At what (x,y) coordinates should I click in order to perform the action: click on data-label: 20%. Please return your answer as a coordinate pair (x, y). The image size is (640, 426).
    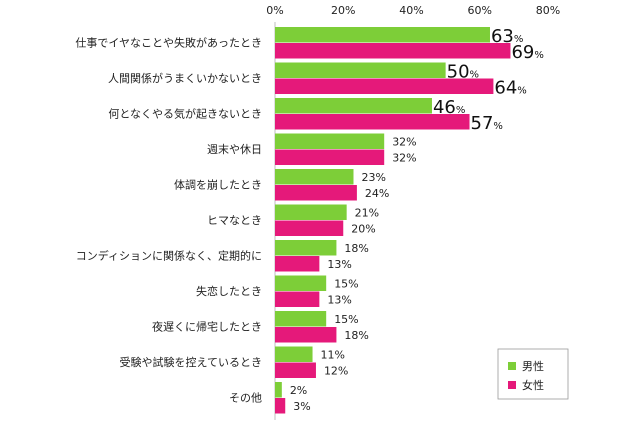
    Looking at the image, I should click on (363, 228).